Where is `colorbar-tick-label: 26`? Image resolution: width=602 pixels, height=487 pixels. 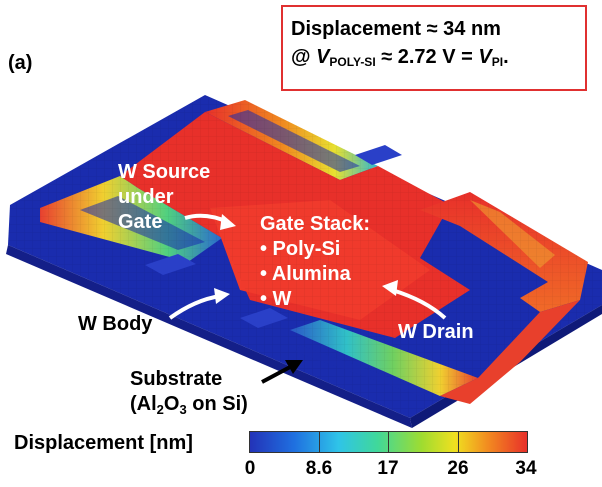 colorbar-tick-label: 26 is located at coordinates (458, 468).